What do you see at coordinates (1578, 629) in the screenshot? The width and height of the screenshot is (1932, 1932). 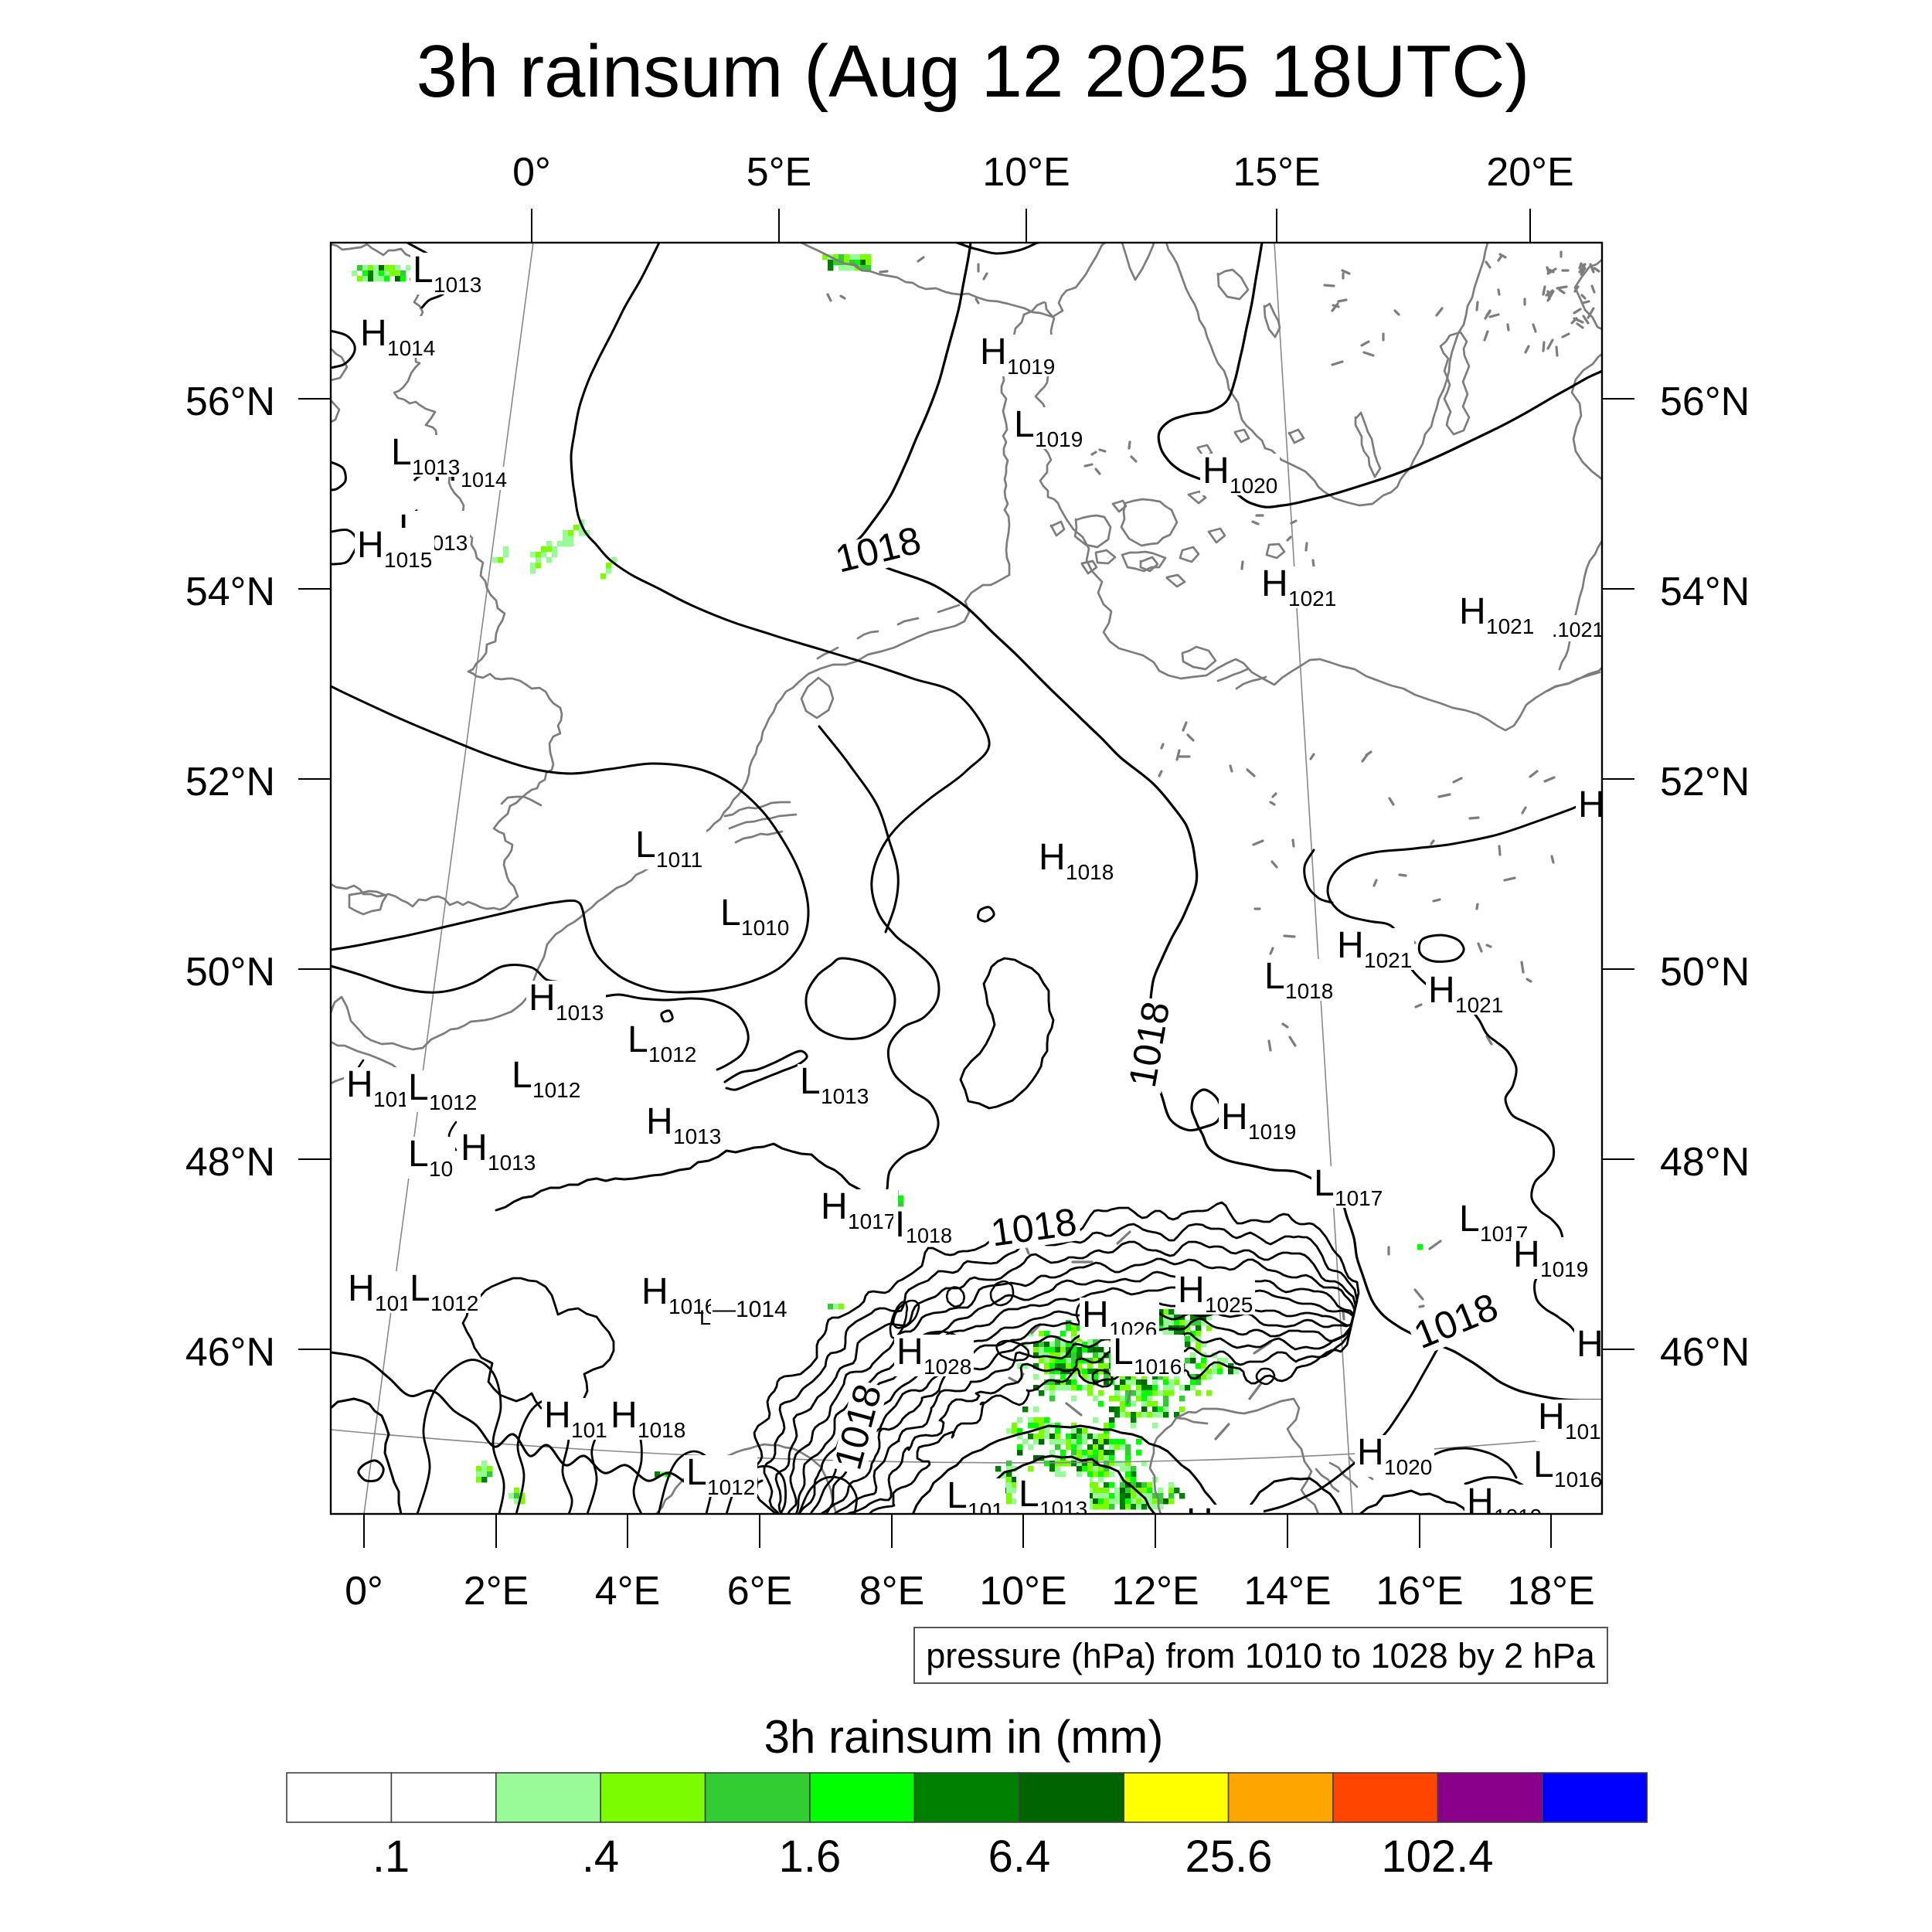 I see `svg-text: .1021` at bounding box center [1578, 629].